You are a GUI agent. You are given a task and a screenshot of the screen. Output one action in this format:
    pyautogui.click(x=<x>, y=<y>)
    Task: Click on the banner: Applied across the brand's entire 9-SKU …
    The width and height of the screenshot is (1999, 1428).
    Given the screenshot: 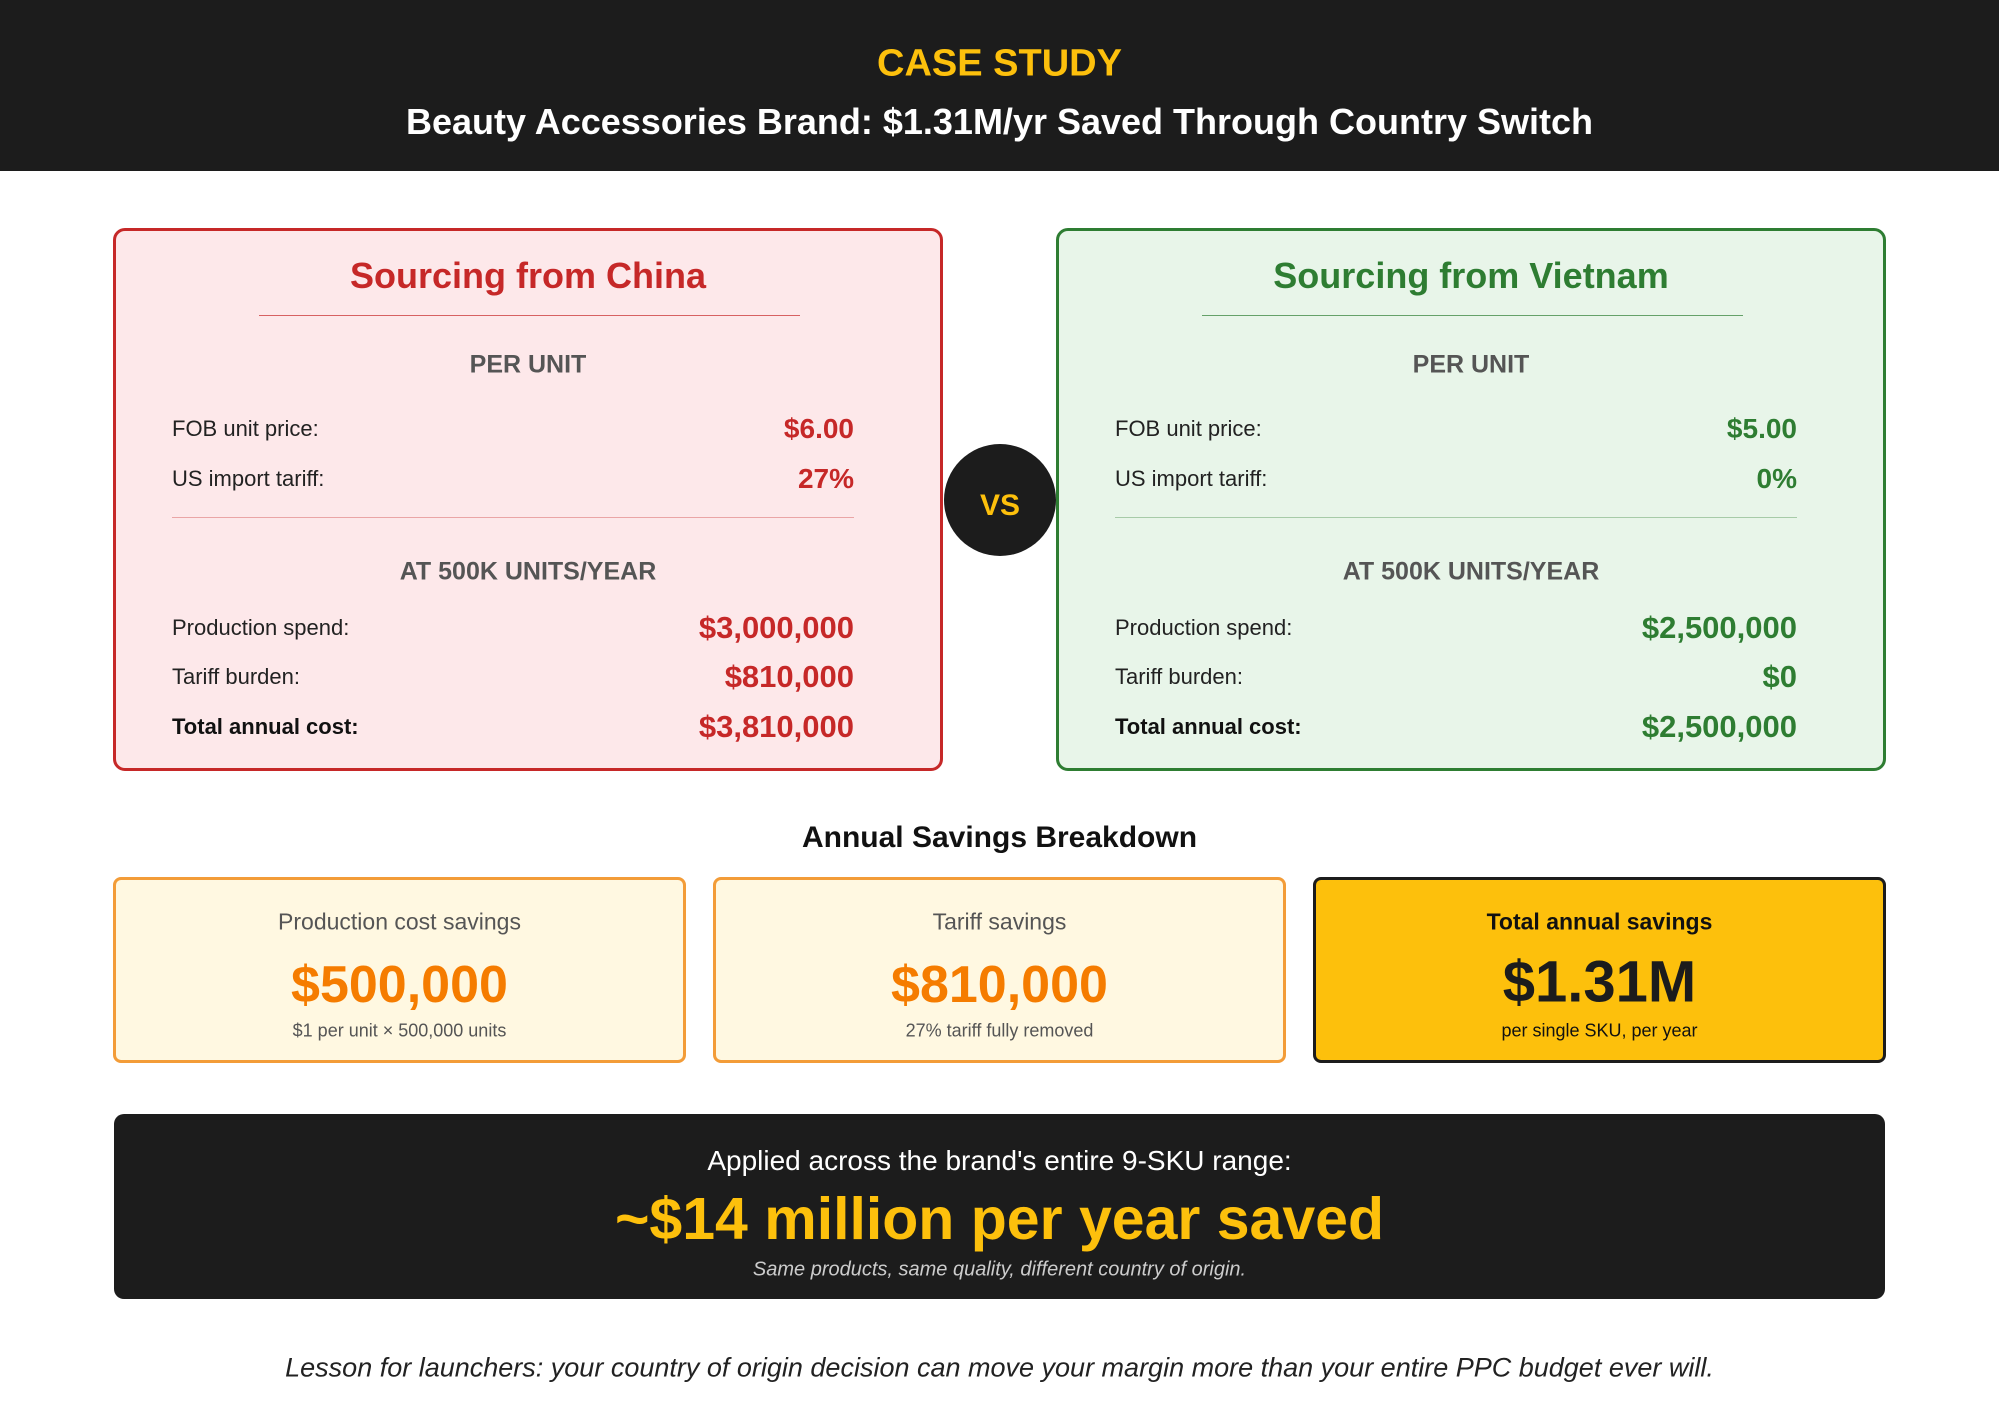 What is the action you would take?
    pyautogui.click(x=999, y=1206)
    